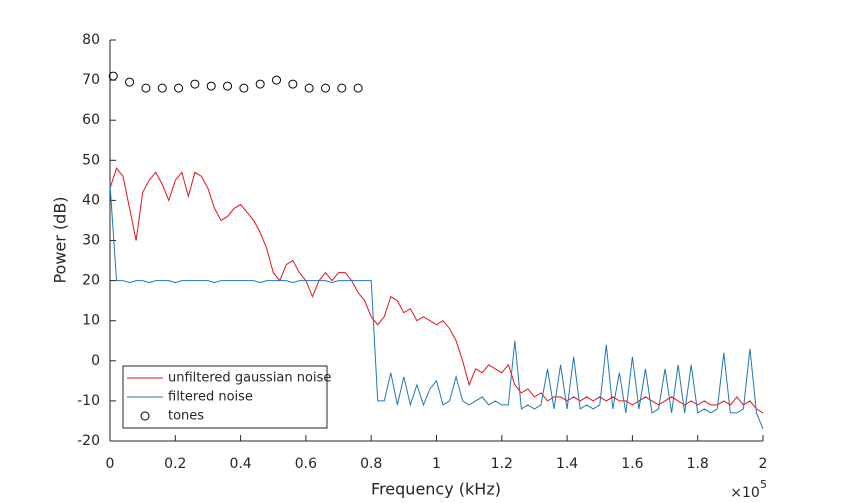  What do you see at coordinates (175, 464) in the screenshot?
I see `x-tick-label: 0.2` at bounding box center [175, 464].